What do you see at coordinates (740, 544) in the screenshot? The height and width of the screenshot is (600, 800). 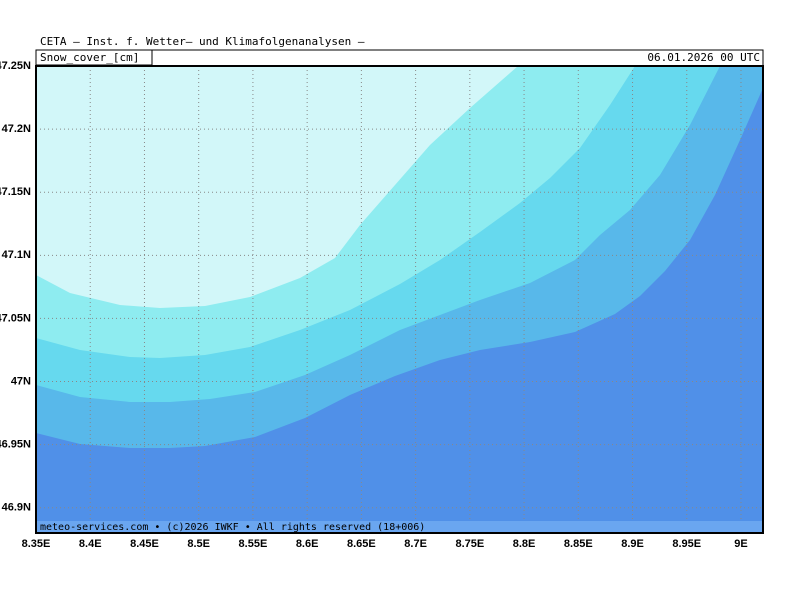 I see `x-tick-label: 9E` at bounding box center [740, 544].